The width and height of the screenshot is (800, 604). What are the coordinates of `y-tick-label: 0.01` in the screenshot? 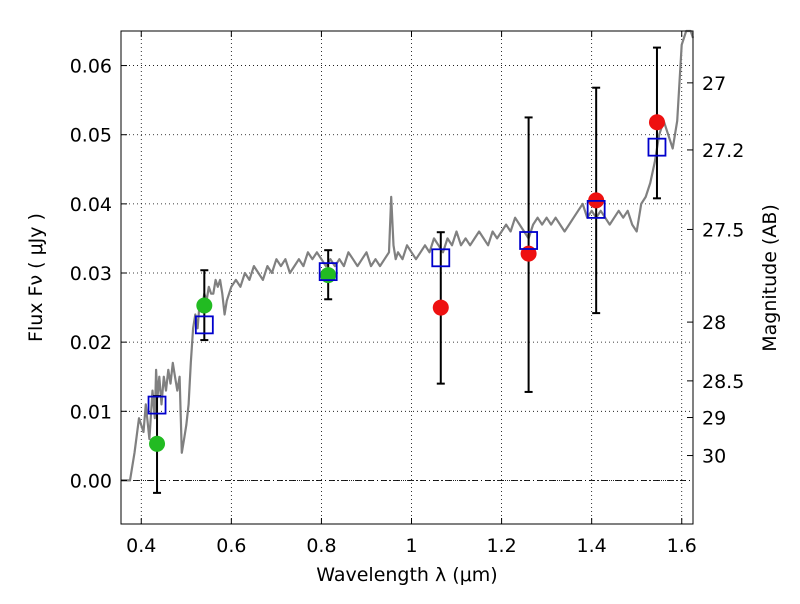 It's located at (91, 412).